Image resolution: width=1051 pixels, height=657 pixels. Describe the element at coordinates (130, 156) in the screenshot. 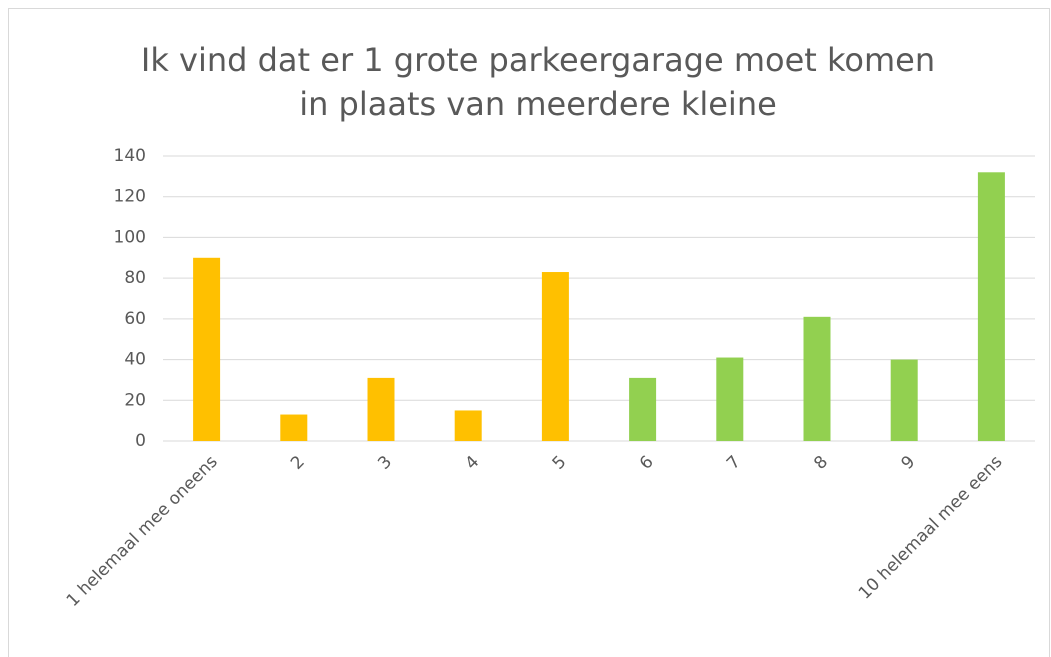

I see `y-tick-label: 140` at that location.